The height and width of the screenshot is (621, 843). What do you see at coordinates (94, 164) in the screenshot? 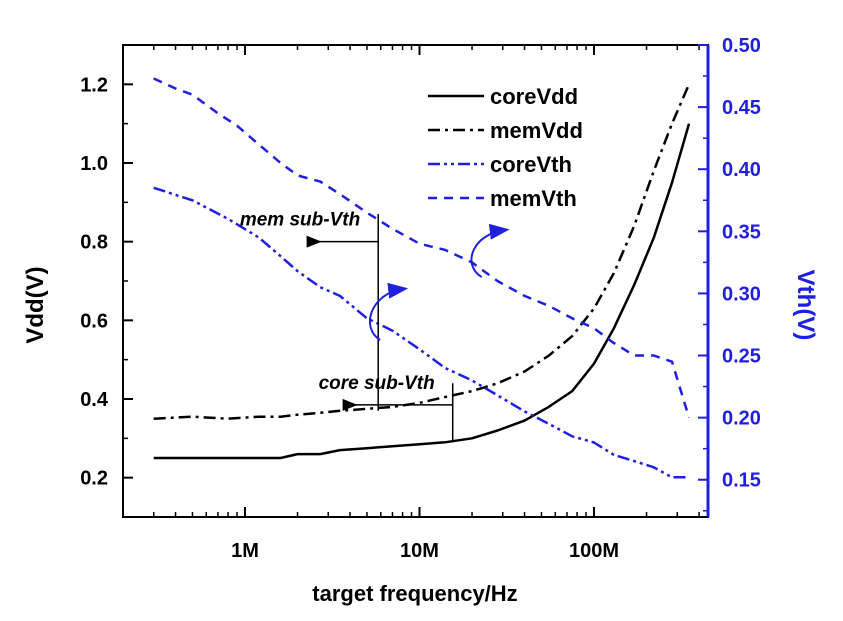
I see `y-tick-label-4: 1.0` at bounding box center [94, 164].